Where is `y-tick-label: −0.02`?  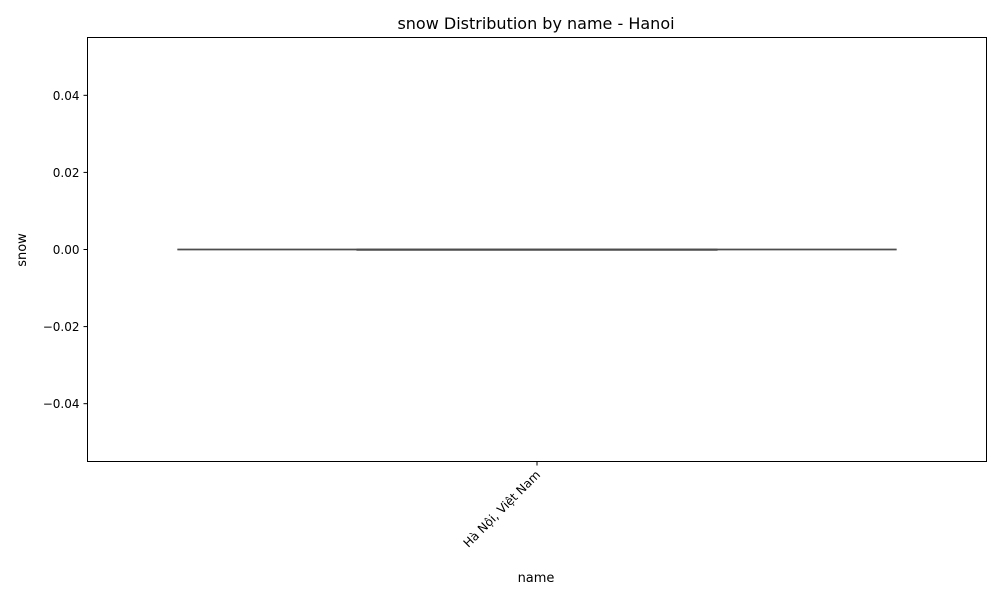
y-tick-label: −0.02 is located at coordinates (61, 327).